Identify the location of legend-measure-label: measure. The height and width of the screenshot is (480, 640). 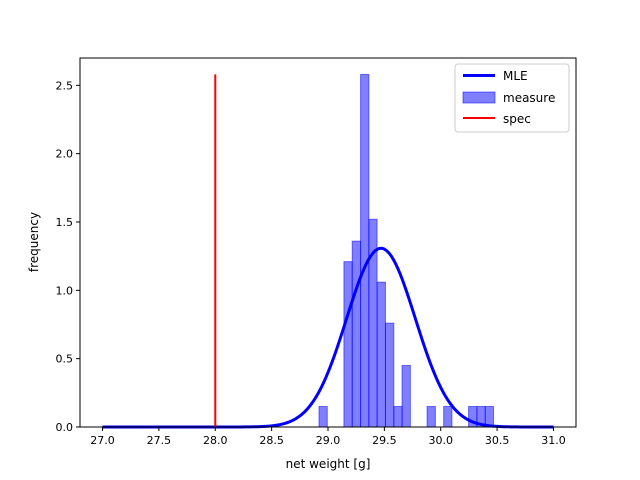
(529, 98).